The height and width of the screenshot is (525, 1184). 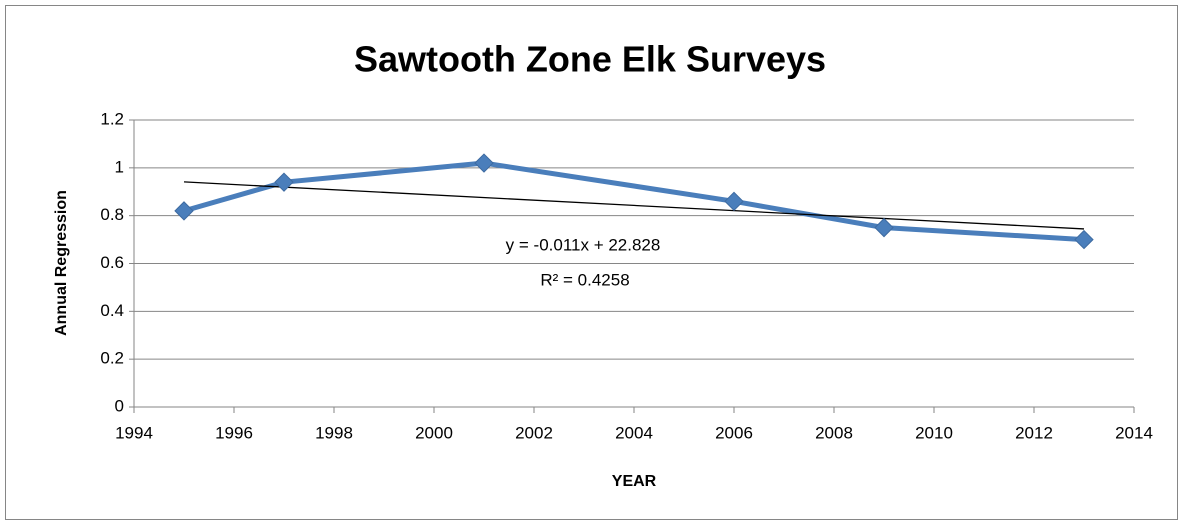 I want to click on x-tick-label: 2014, so click(x=1134, y=432).